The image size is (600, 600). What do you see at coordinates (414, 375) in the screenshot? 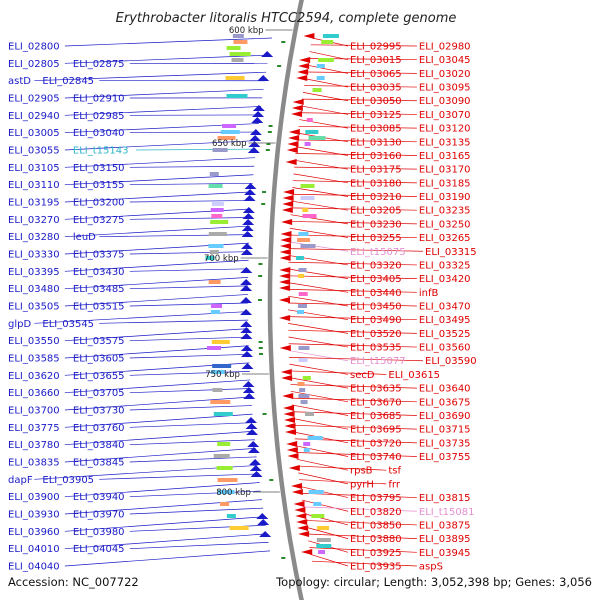
I see `gene-label: ELI_03615` at bounding box center [414, 375].